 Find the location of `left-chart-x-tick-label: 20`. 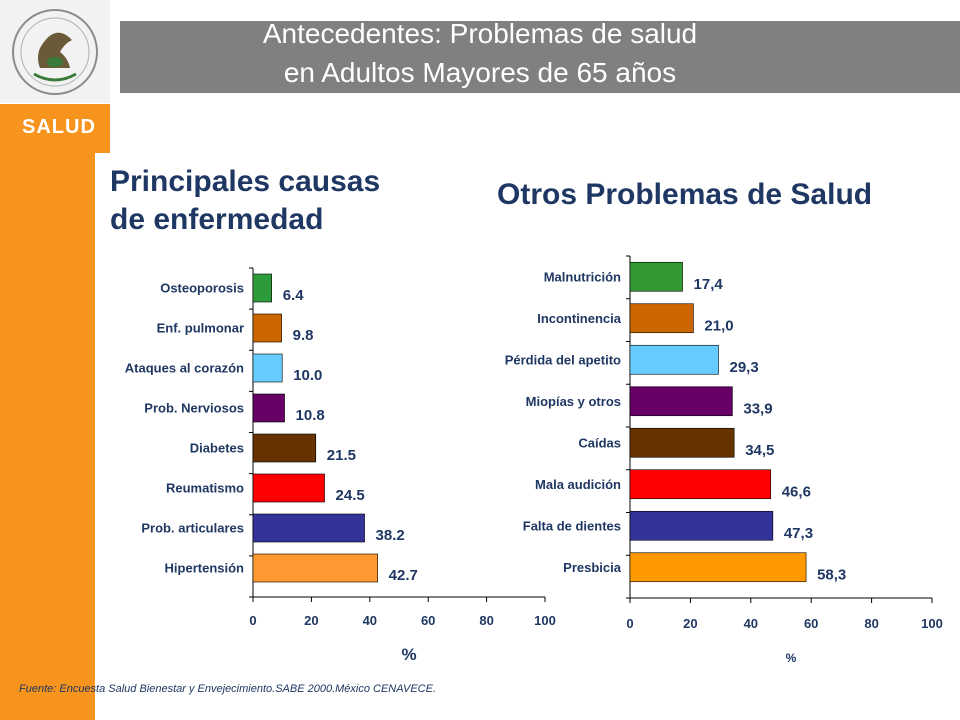

left-chart-x-tick-label: 20 is located at coordinates (311, 620).